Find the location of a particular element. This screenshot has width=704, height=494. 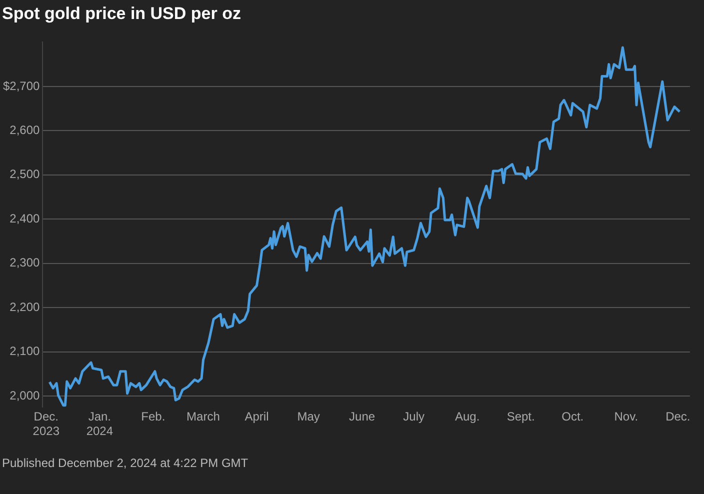

chart-title: Spot gold price in USD per oz is located at coordinates (121, 14).